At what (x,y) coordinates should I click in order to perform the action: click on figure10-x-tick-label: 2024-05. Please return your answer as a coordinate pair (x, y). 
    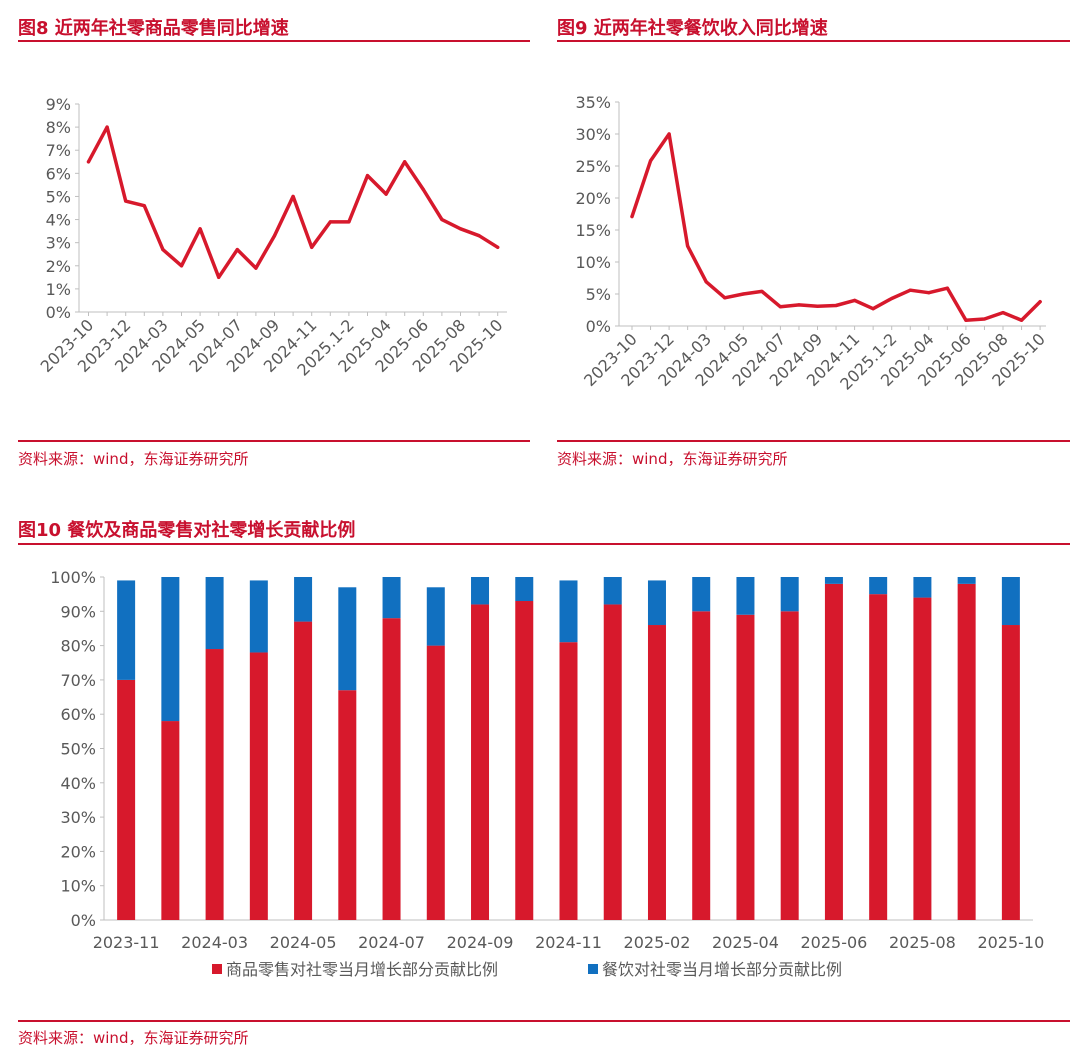
    Looking at the image, I should click on (303, 942).